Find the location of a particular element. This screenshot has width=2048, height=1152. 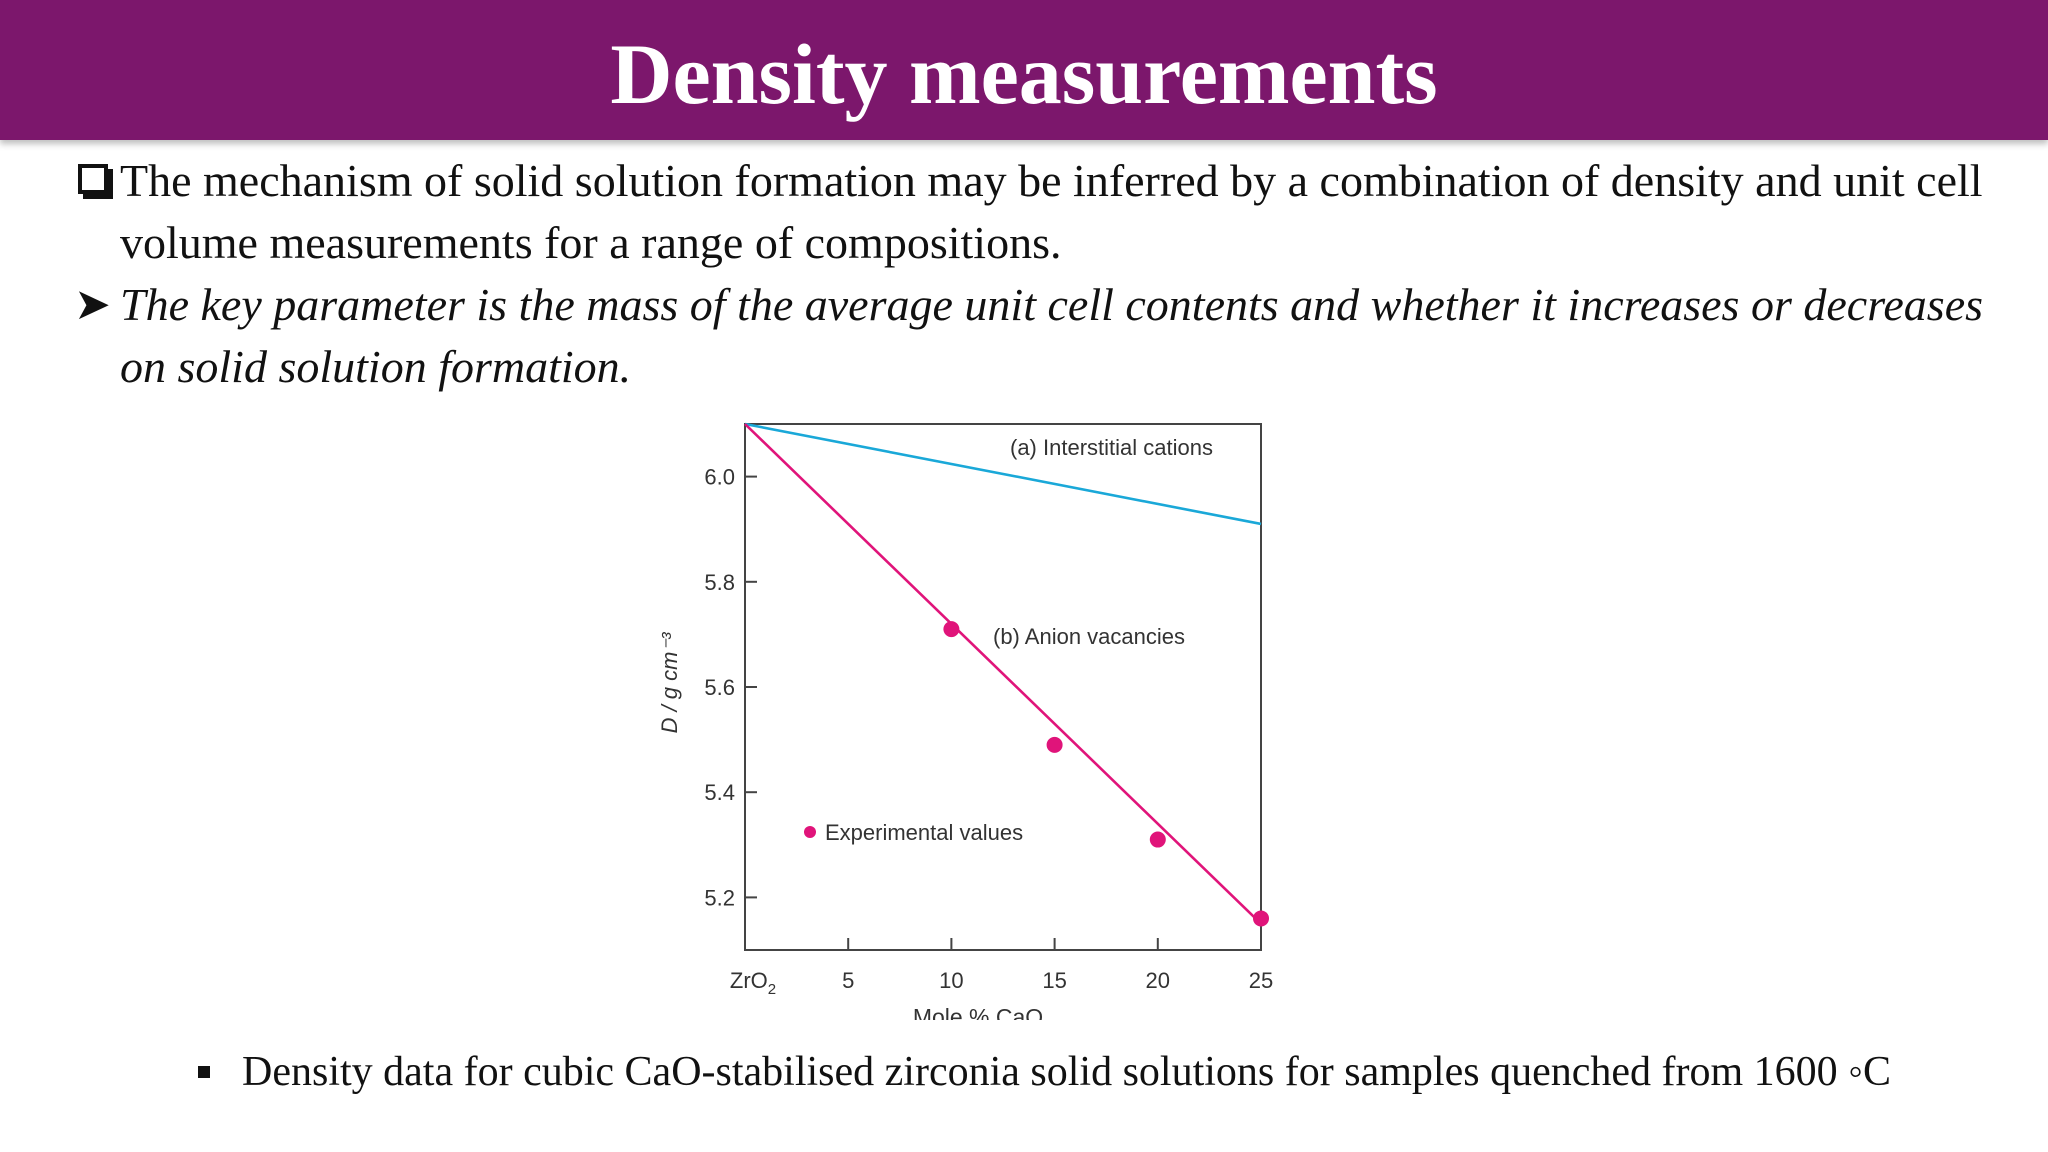

title-bar: Density measurements is located at coordinates (1024, 70).